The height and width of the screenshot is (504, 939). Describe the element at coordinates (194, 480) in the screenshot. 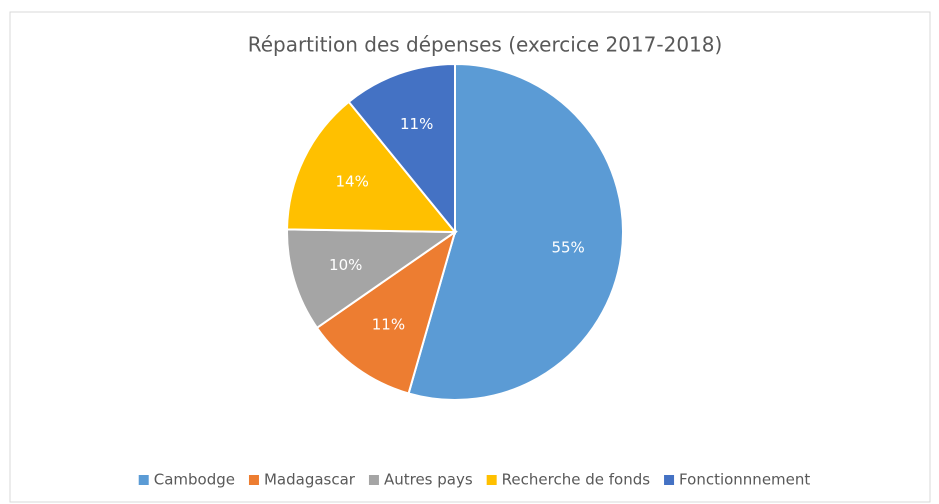

I see `legend-label: Cambodge` at that location.